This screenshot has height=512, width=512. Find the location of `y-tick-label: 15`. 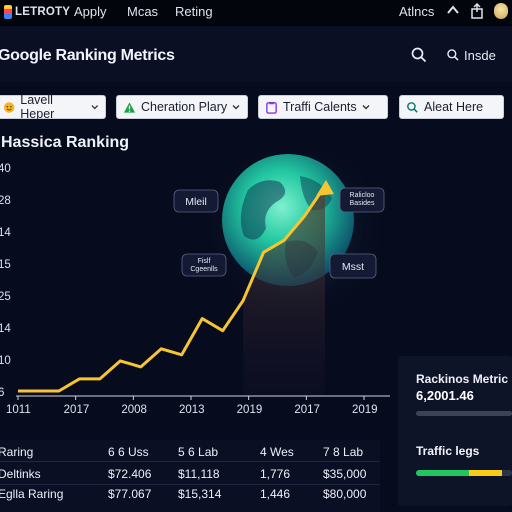

y-tick-label: 15 is located at coordinates (5, 265).